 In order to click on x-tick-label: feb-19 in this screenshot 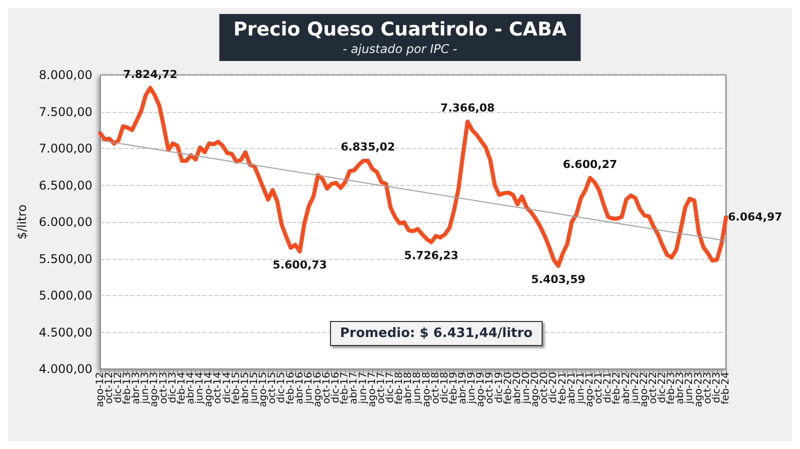, I will do `click(454, 388)`.